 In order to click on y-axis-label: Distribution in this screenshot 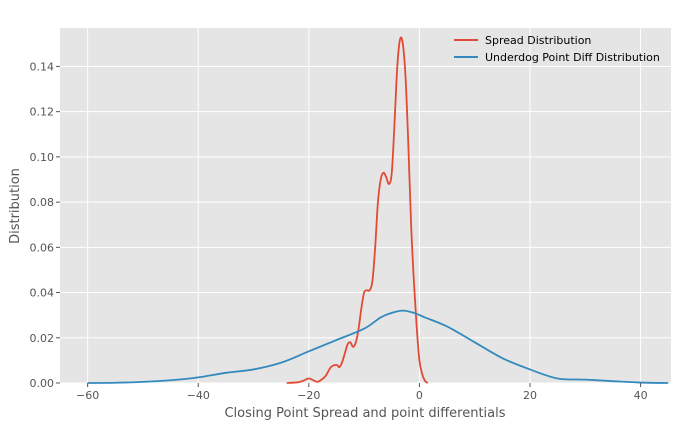, I will do `click(15, 206)`.